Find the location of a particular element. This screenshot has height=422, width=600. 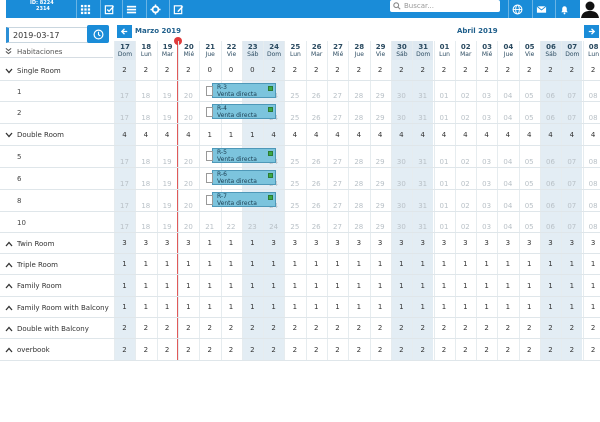

day-header: 23 Sáb is located at coordinates (252, 50).